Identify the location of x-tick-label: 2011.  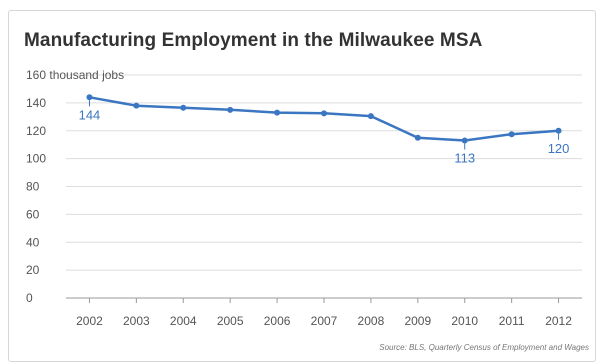
(512, 321).